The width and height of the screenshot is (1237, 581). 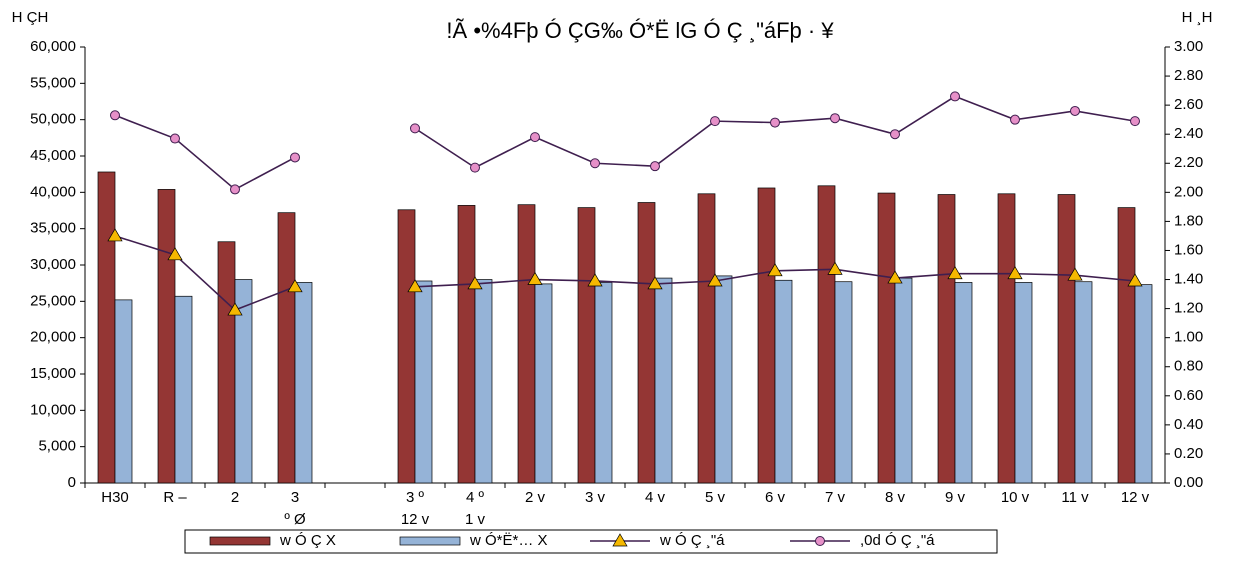 What do you see at coordinates (1188, 75) in the screenshot?
I see `y2-tick-label: 2.80` at bounding box center [1188, 75].